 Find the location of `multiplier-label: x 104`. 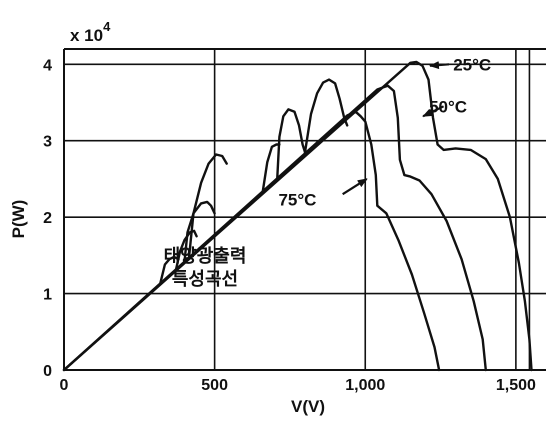

multiplier-label: x 104 is located at coordinates (90, 32).